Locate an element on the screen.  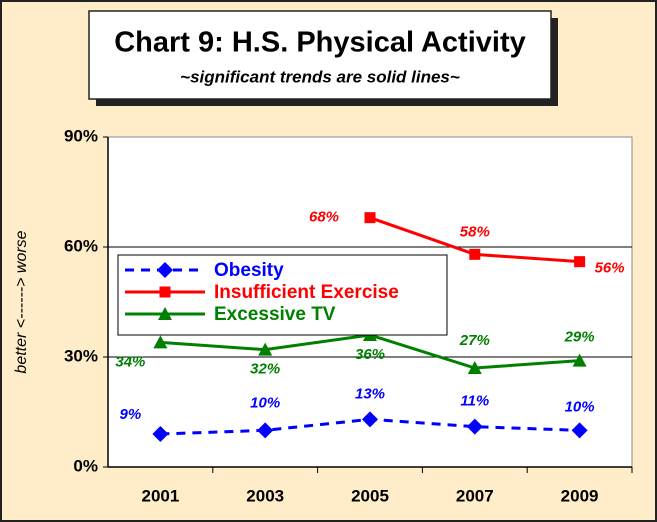
chart-title: Chart 9: H.S. Physical Activity is located at coordinates (320, 43).